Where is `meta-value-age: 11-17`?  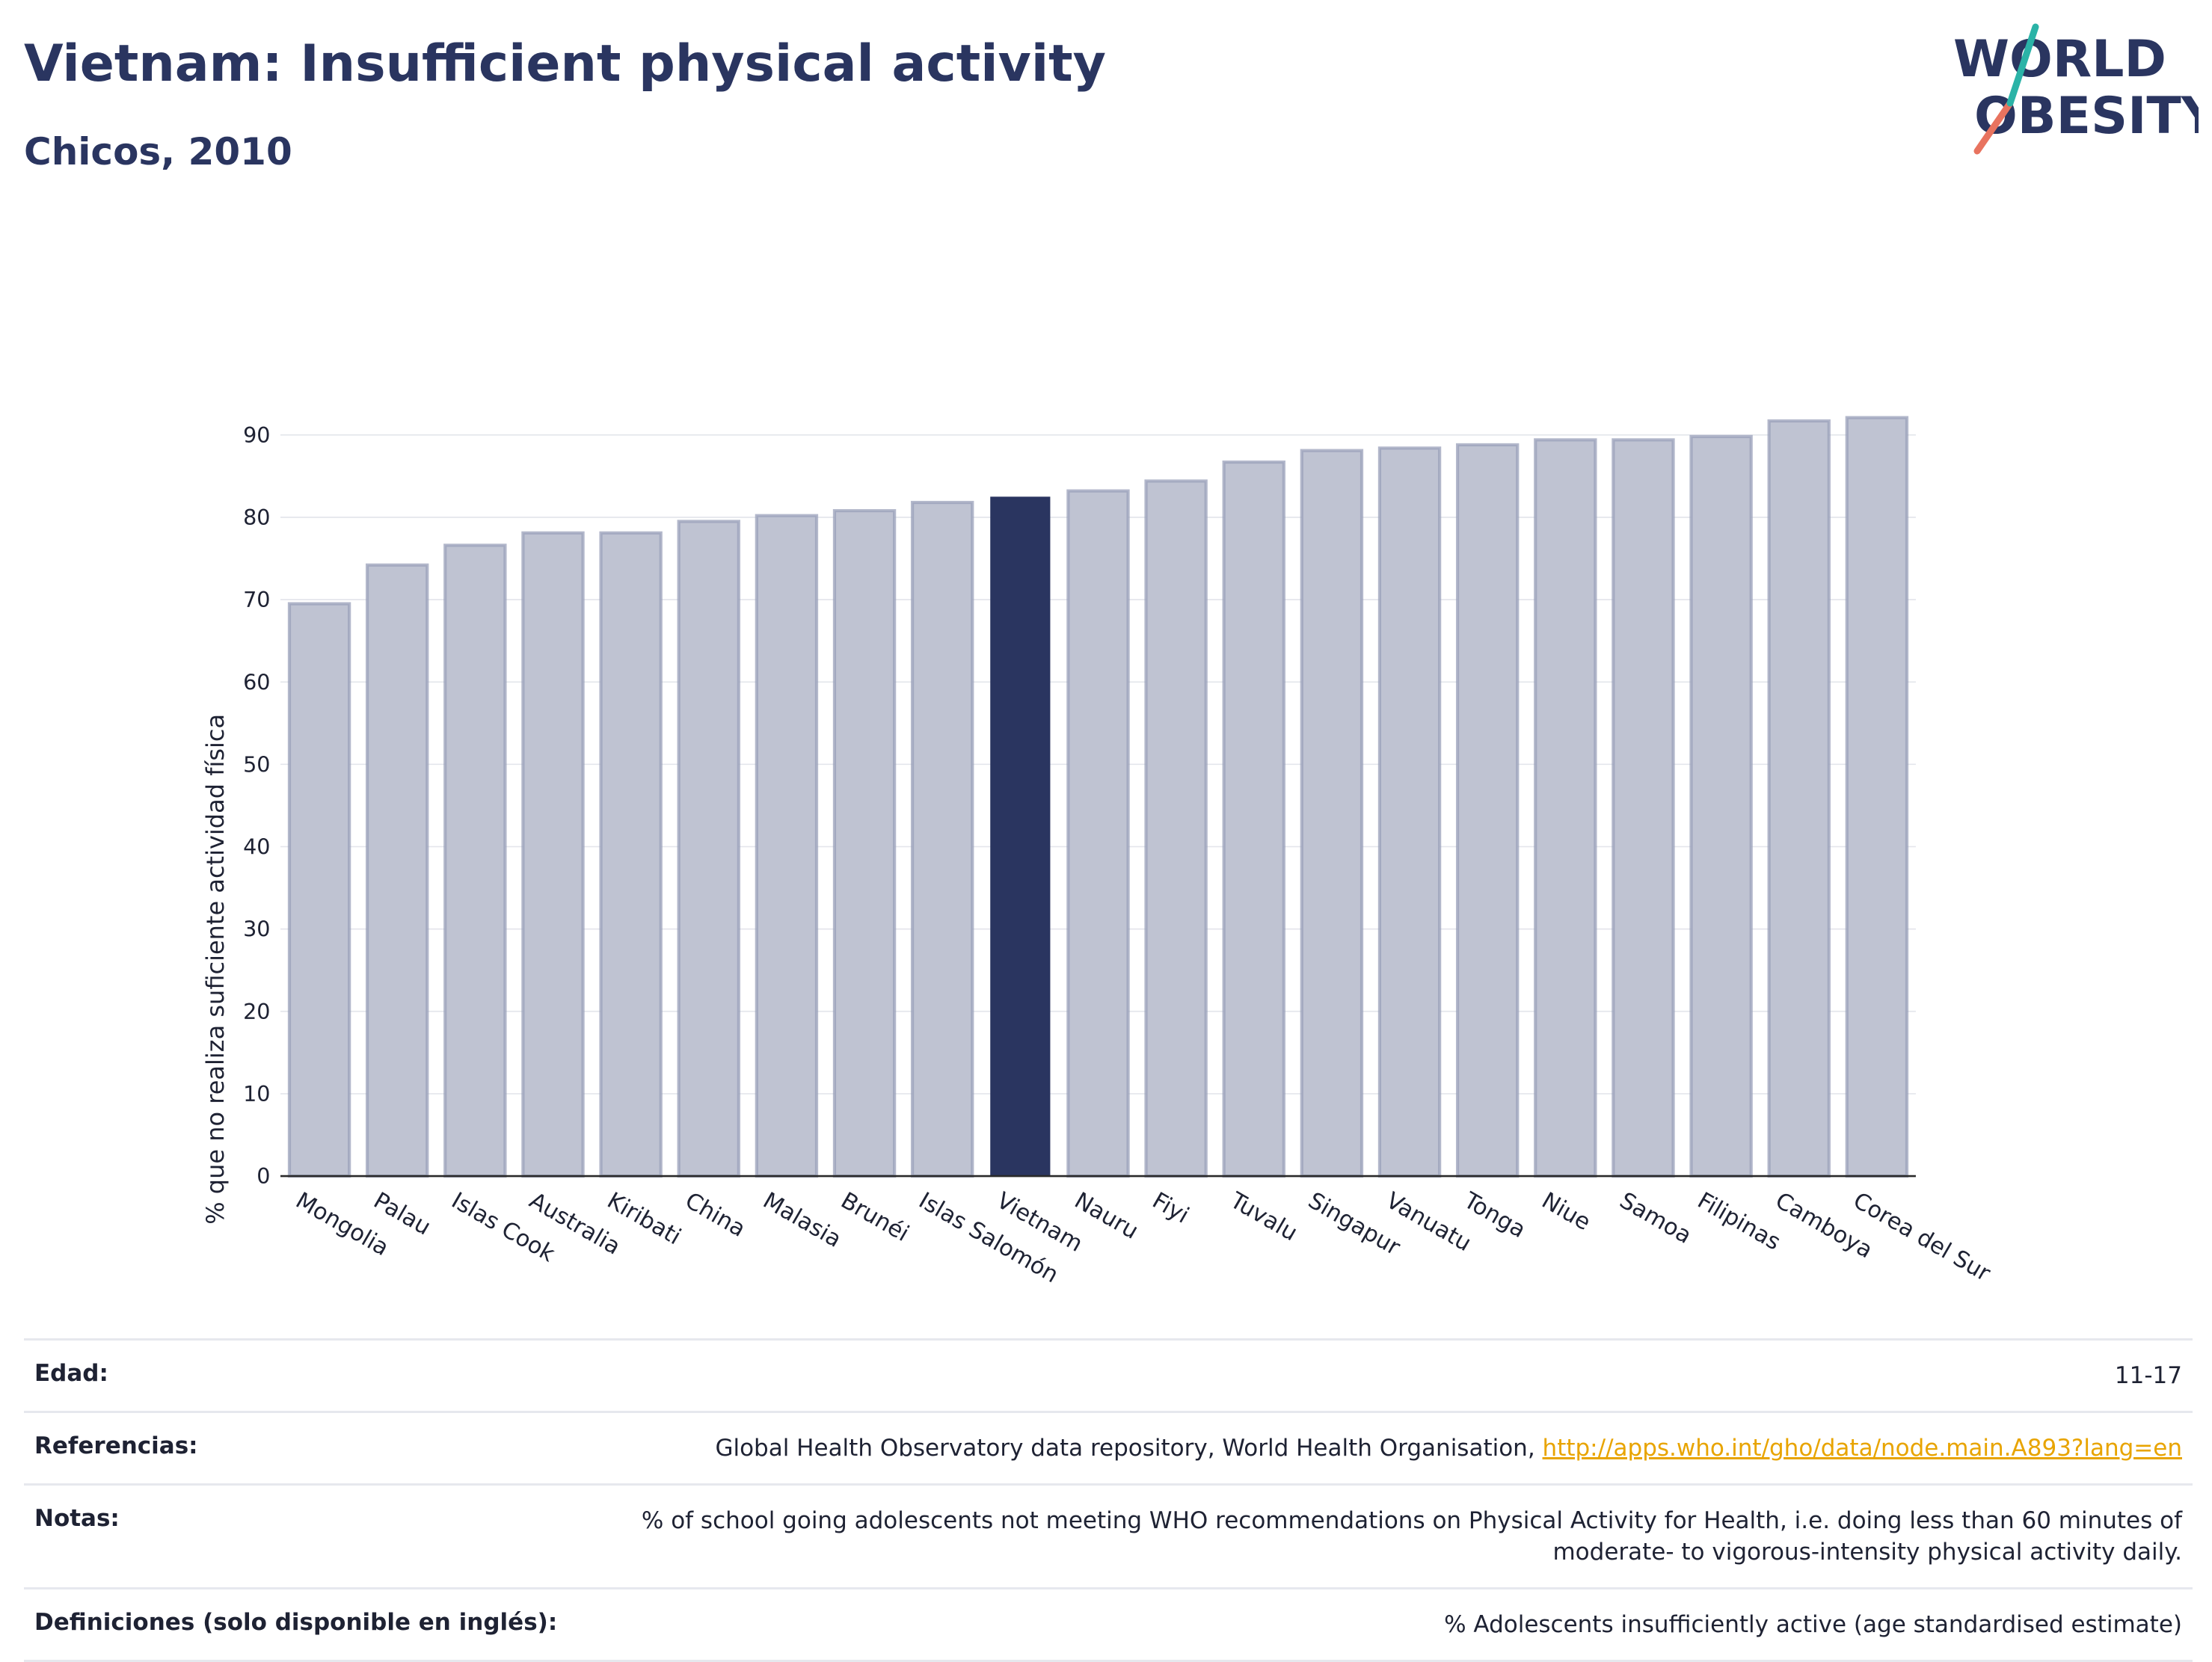
meta-value-age: 11-17 is located at coordinates (2148, 1375).